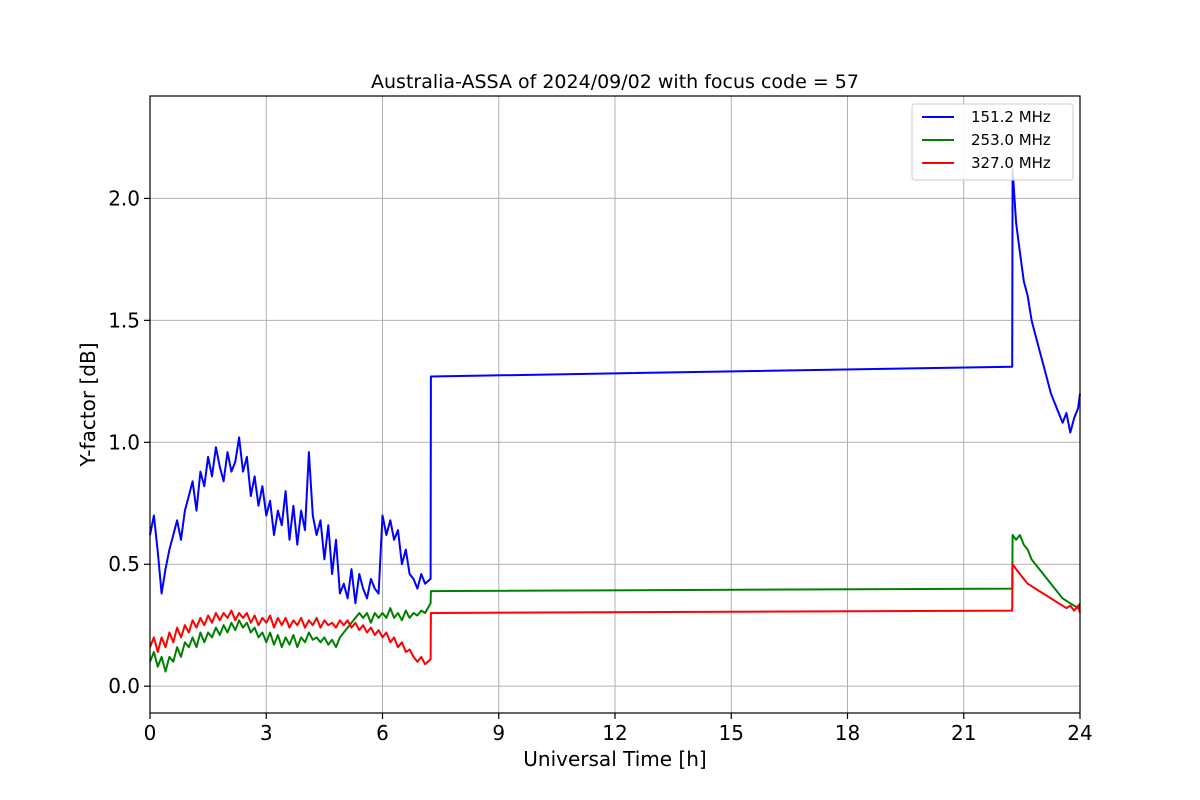 This screenshot has width=1200, height=800. What do you see at coordinates (1011, 117) in the screenshot?
I see `legend-label-151mhz: 151.2 MHz` at bounding box center [1011, 117].